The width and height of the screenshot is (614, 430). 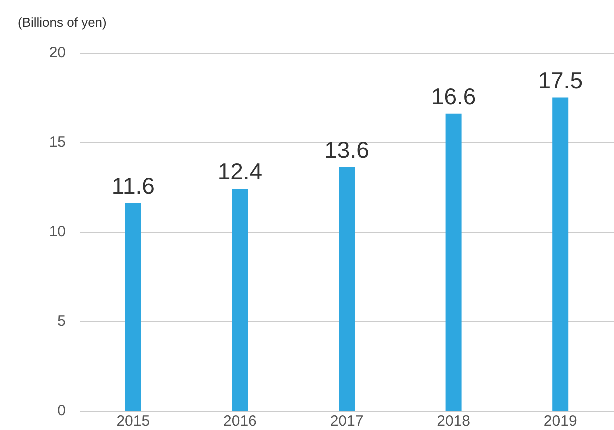 I want to click on data-label: 11.6, so click(x=133, y=185).